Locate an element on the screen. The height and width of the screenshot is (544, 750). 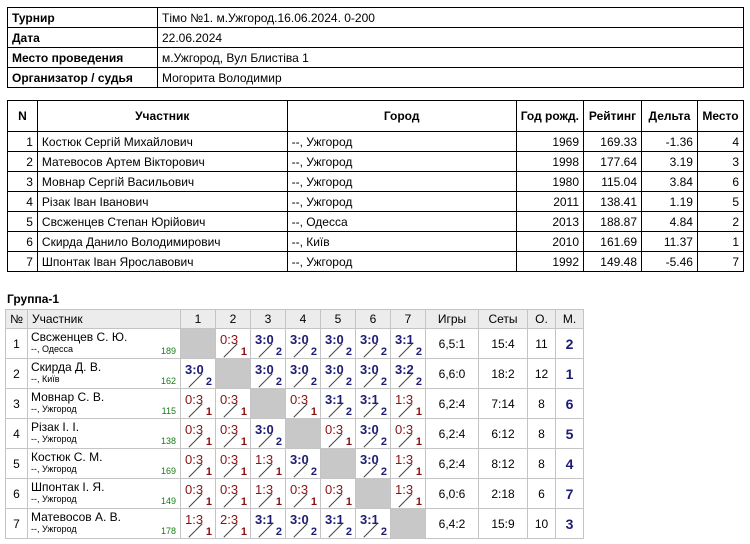
player-city: --, Одесса is located at coordinates (52, 349).